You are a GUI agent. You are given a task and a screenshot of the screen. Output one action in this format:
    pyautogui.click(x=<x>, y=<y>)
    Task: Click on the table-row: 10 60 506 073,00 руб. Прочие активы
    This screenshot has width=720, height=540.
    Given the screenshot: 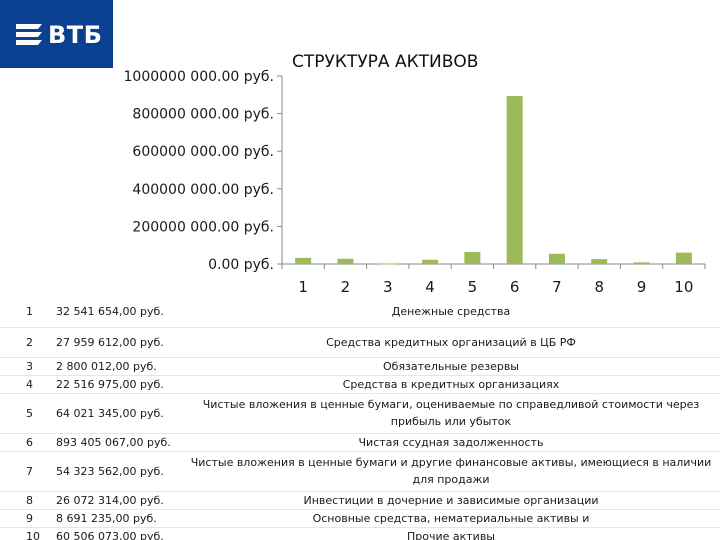 What is the action you would take?
    pyautogui.click(x=360, y=533)
    